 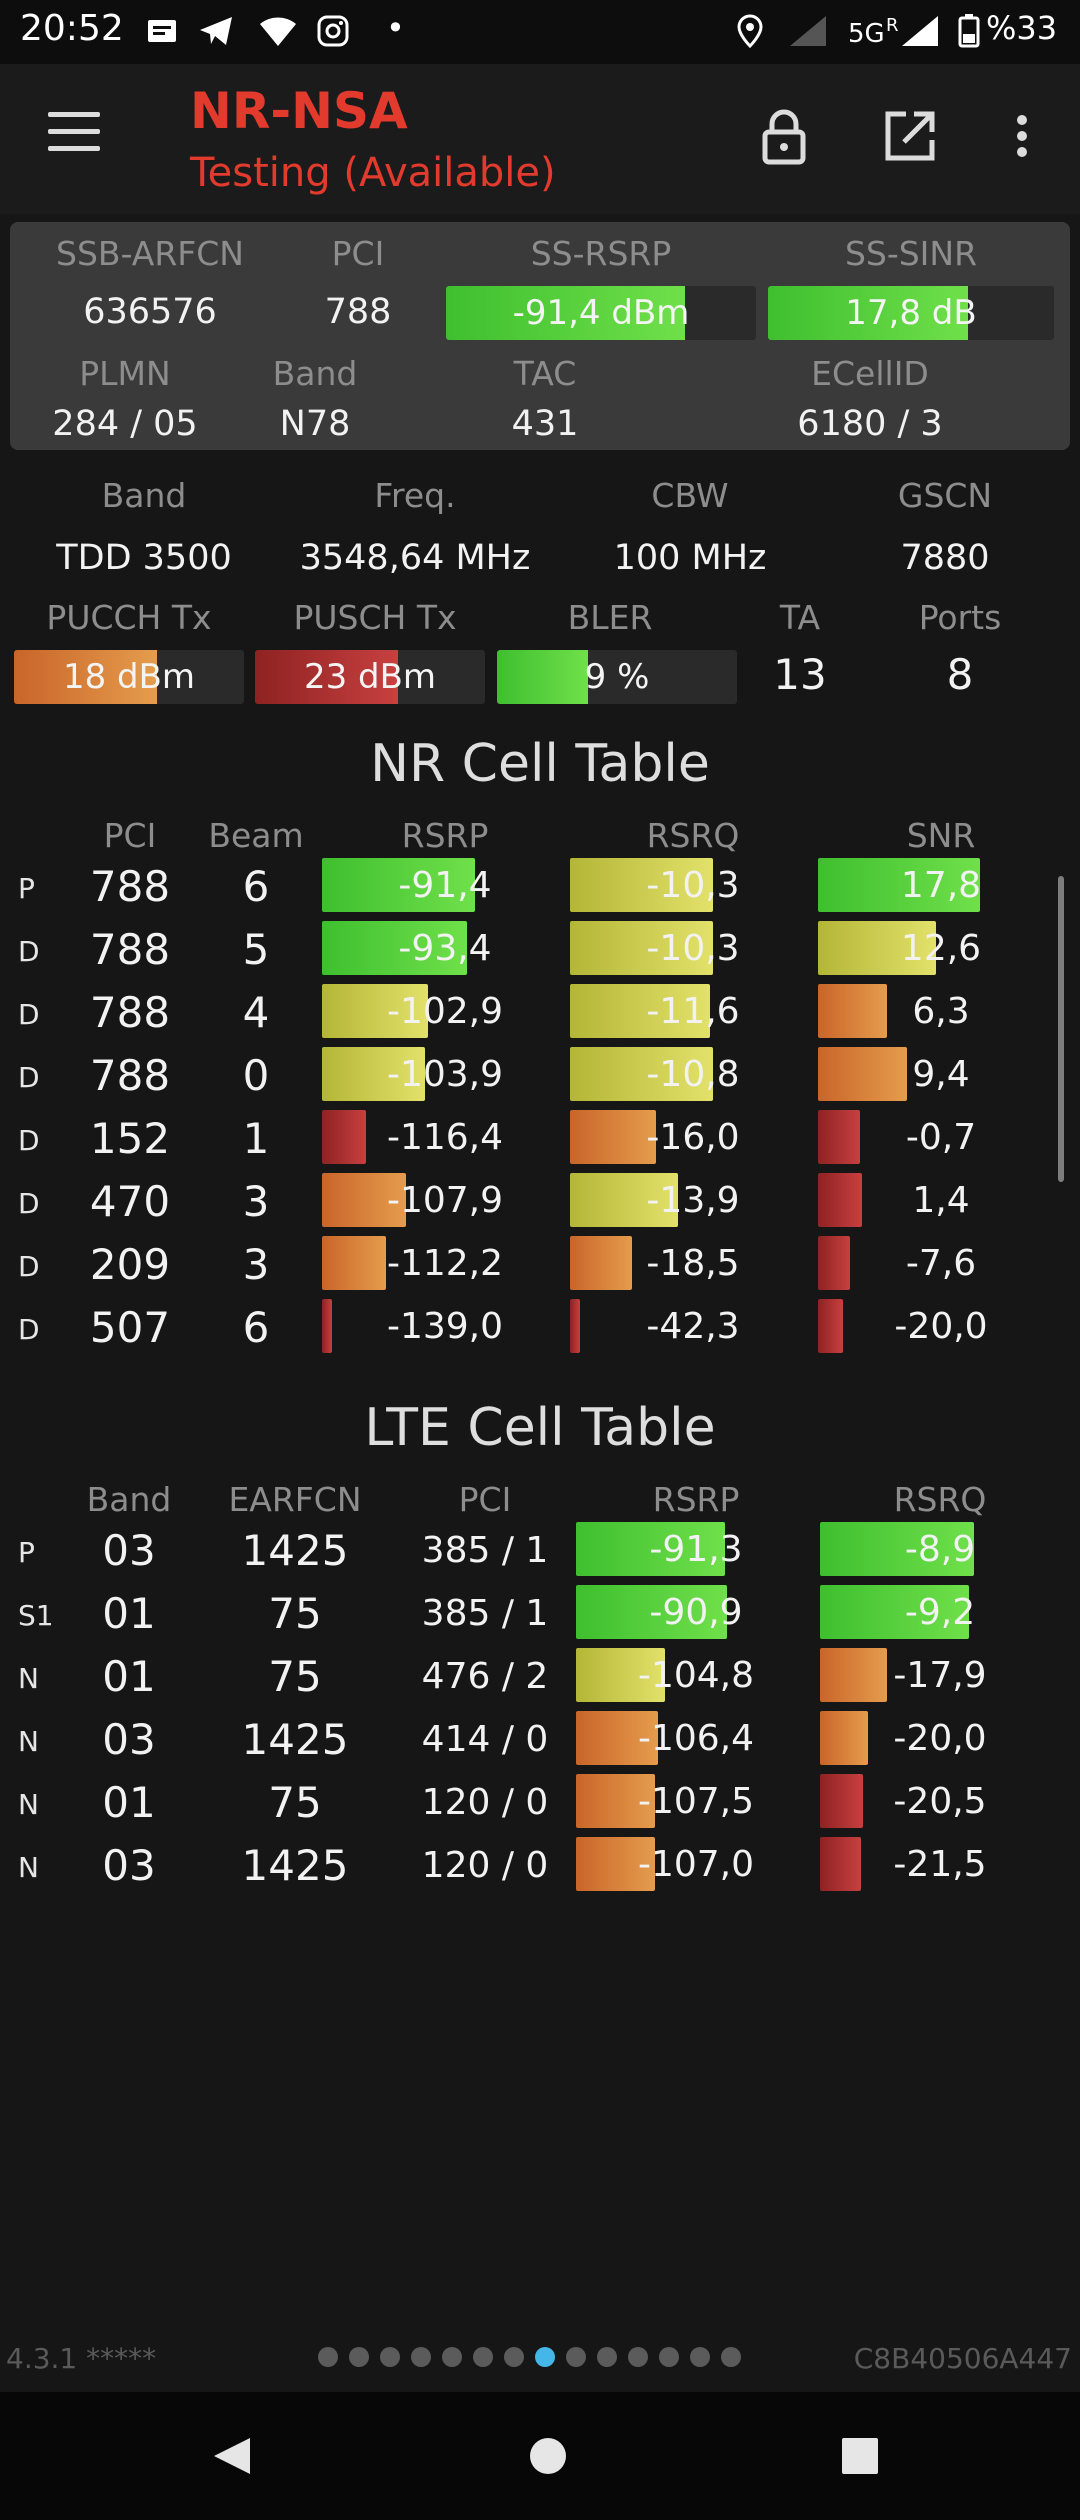 I want to click on lte-row-rsrq-bar: -20,5, so click(x=940, y=1801).